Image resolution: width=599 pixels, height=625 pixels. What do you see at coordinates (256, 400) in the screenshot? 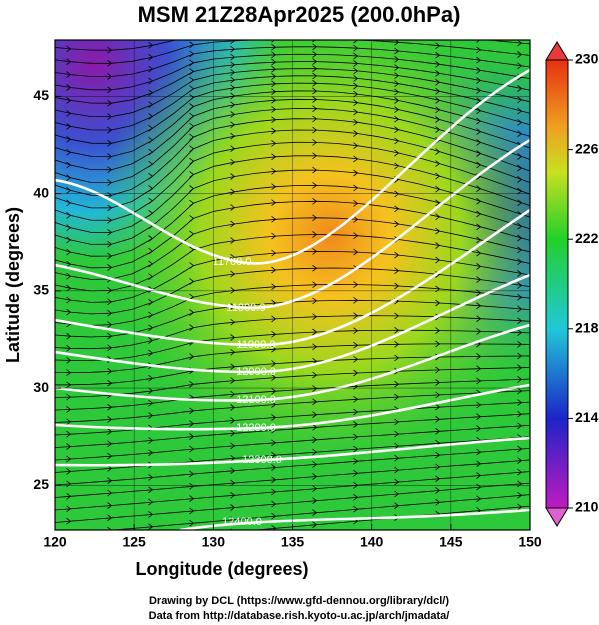
I see `contour-label: 12100.0` at bounding box center [256, 400].